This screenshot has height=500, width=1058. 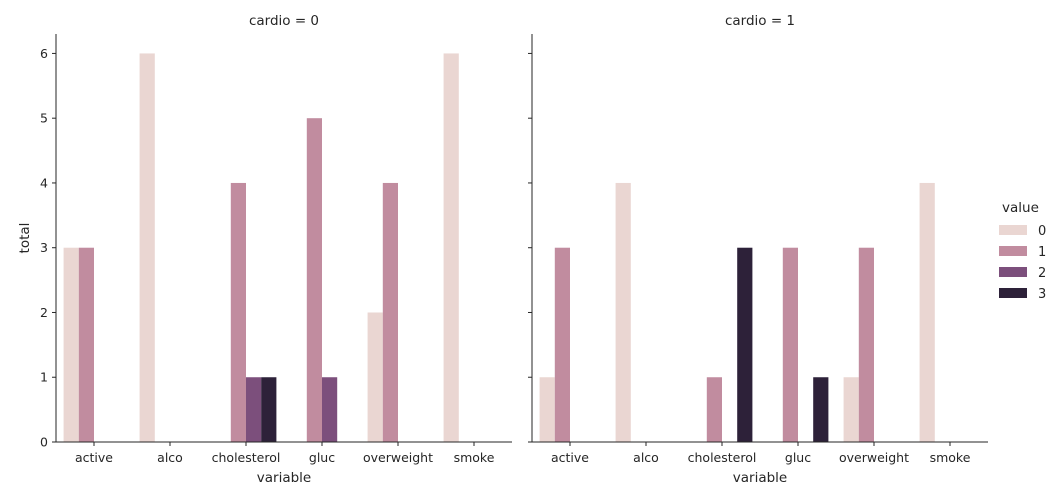 What do you see at coordinates (44, 377) in the screenshot?
I see `y-tick-label-1: 1` at bounding box center [44, 377].